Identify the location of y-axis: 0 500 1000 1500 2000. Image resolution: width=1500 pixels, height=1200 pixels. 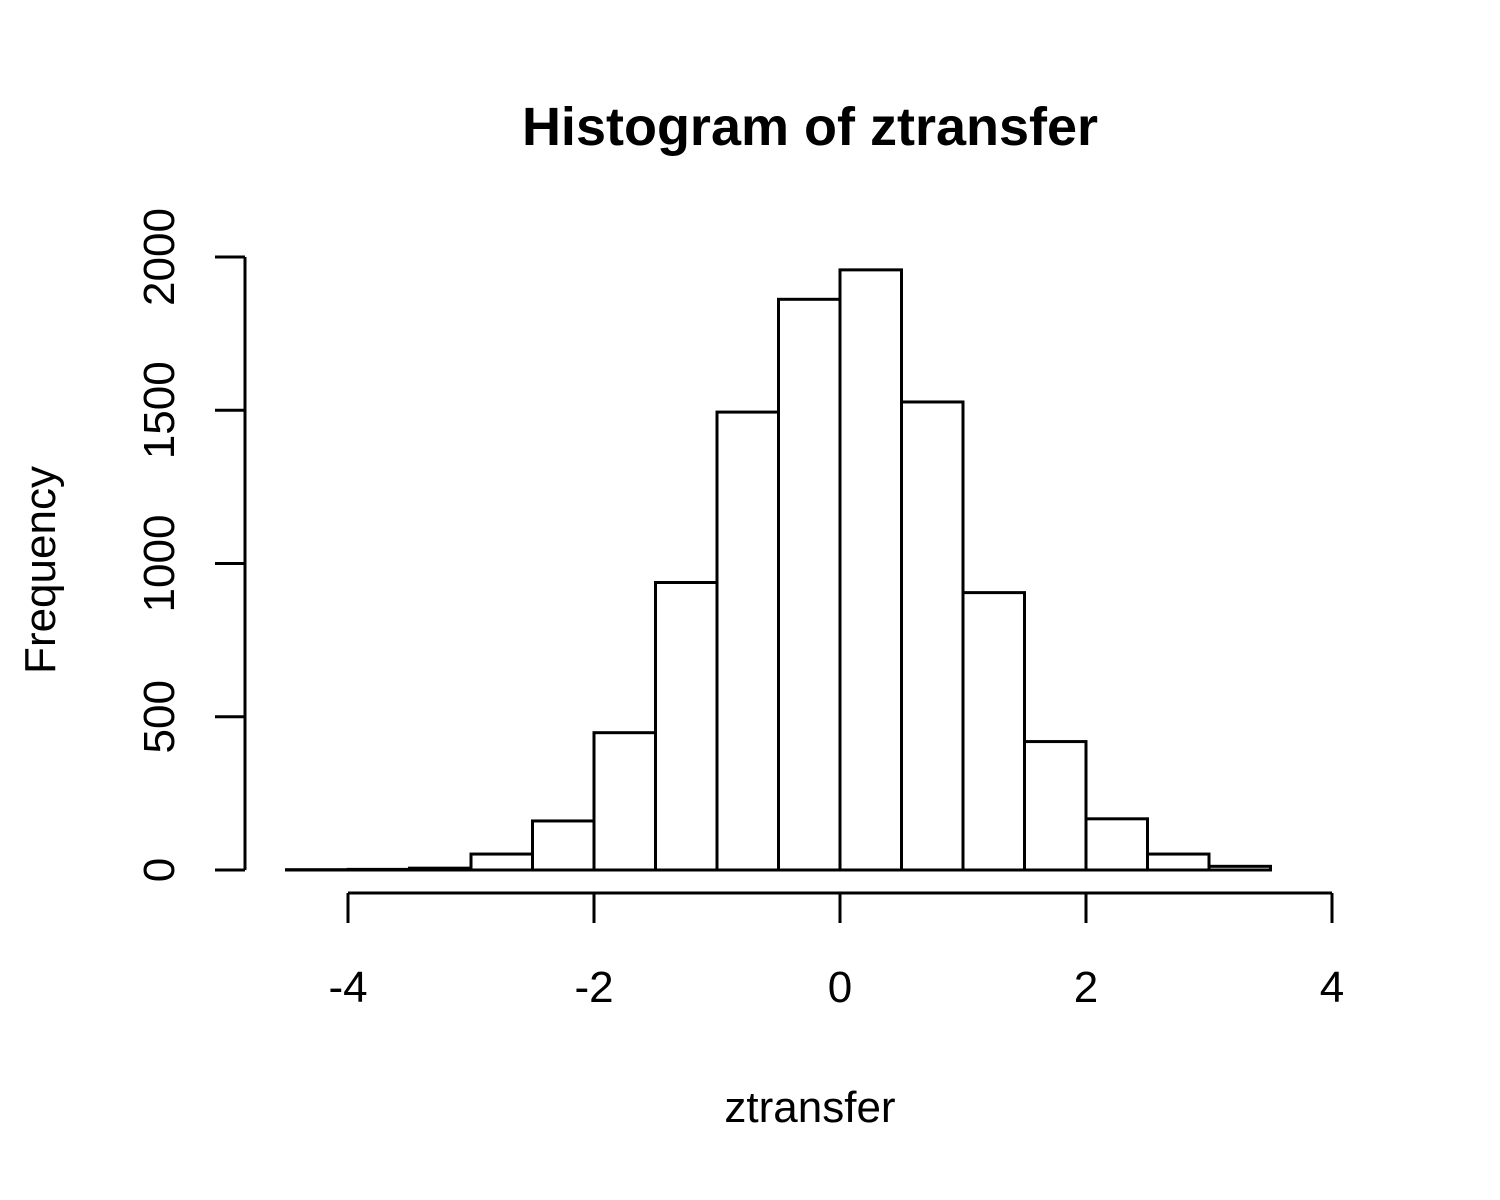
(191, 545).